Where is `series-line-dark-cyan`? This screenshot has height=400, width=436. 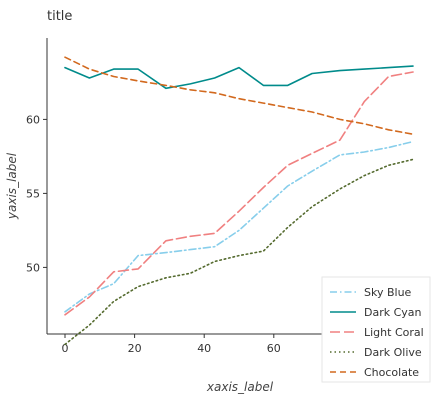
series-line-dark-cyan is located at coordinates (239, 77).